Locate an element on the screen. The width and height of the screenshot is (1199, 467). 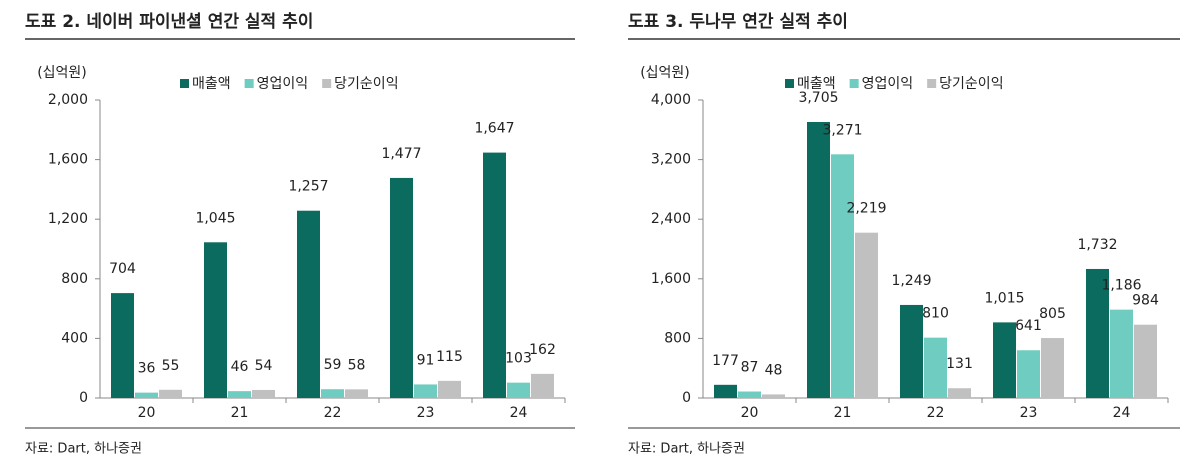
value-label: 984 is located at coordinates (1145, 301).